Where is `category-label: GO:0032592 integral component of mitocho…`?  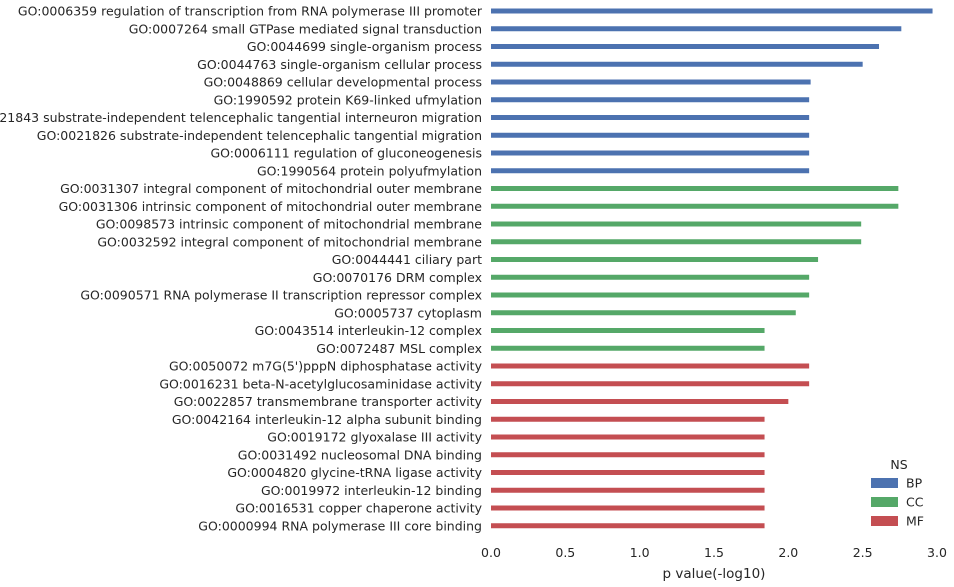
category-label: GO:0032592 integral component of mitocho… is located at coordinates (289, 241).